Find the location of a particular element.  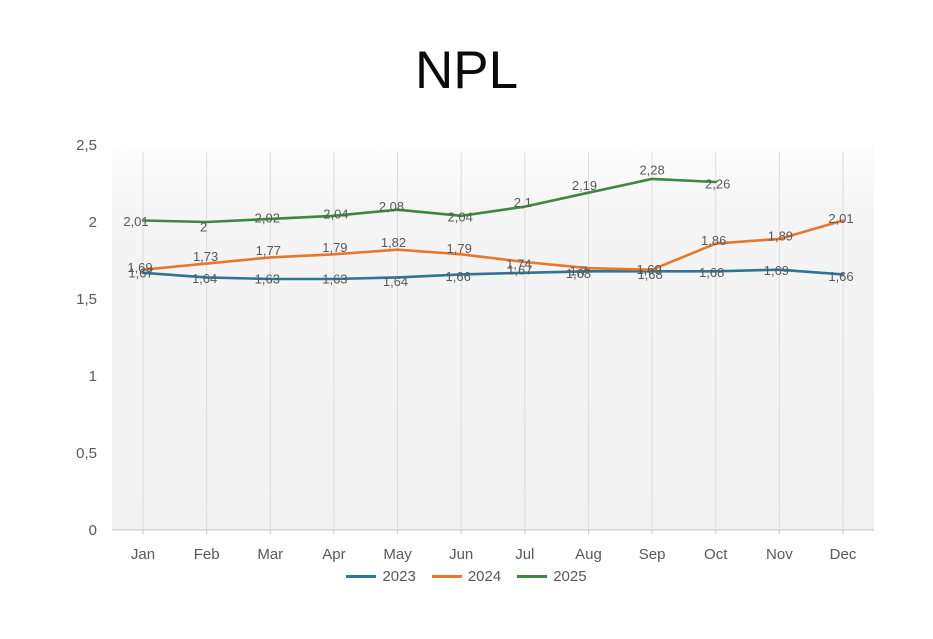

data-label-2024-Feb: 1,73 is located at coordinates (205, 256).